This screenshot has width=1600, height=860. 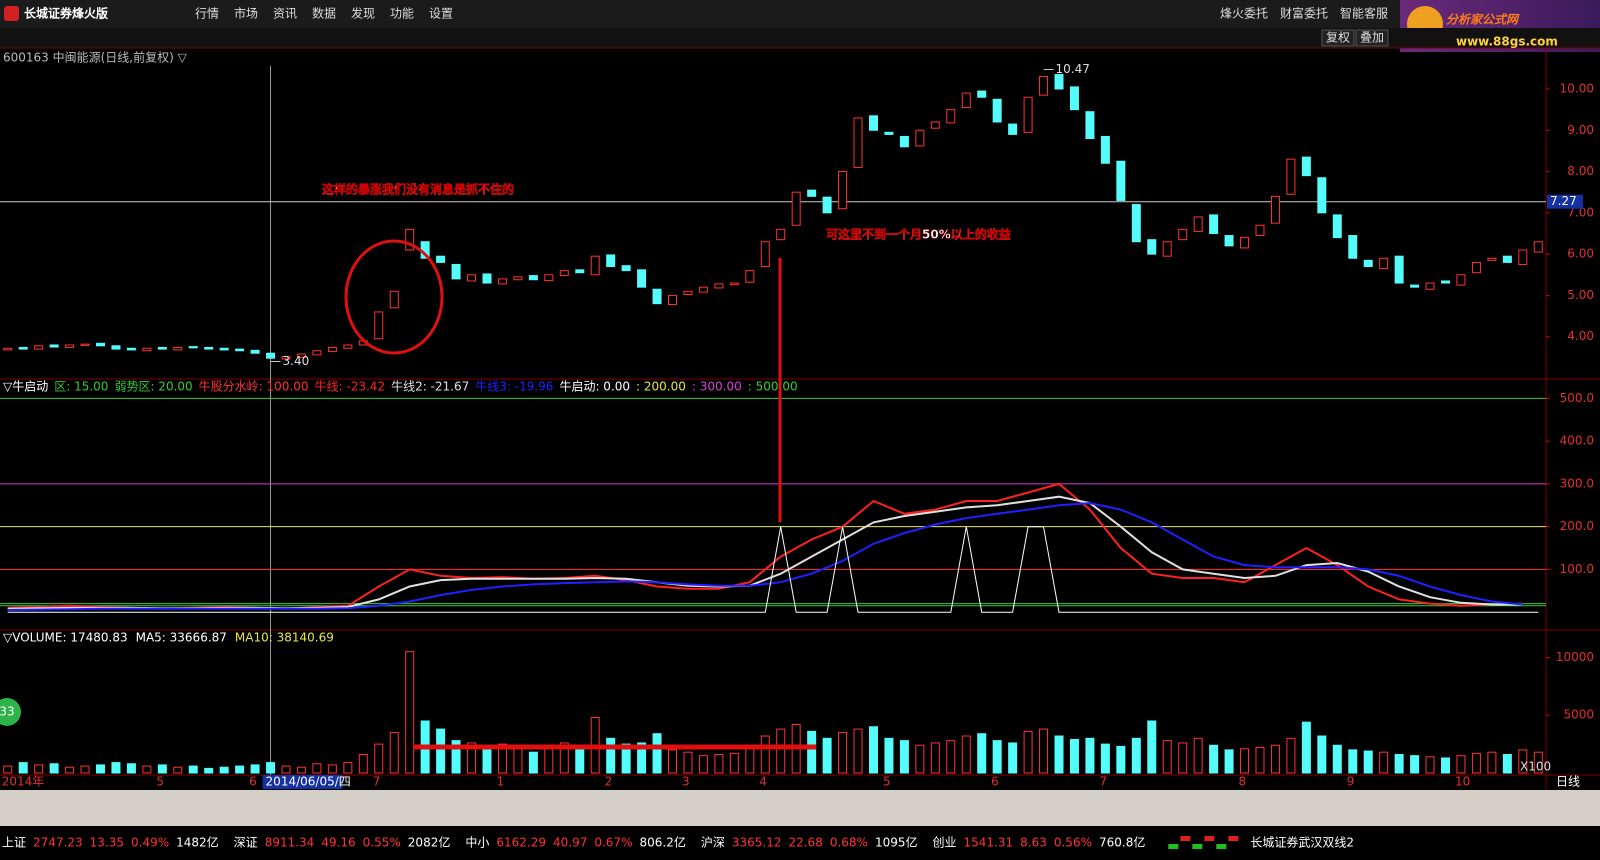 What do you see at coordinates (207, 14) in the screenshot?
I see `menu-item: 行情` at bounding box center [207, 14].